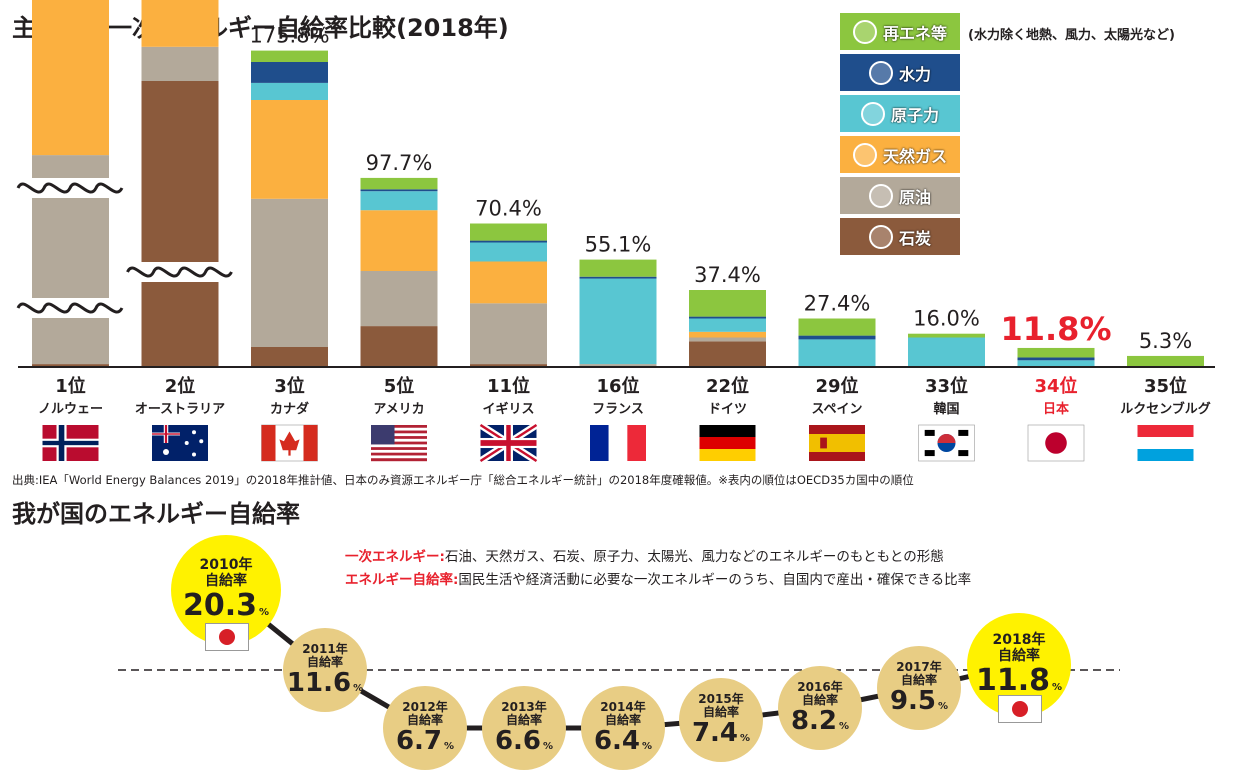 Image resolution: width=1250 pixels, height=776 pixels. Describe the element at coordinates (70, 409) in the screenshot. I see `country-name: ノルウェー` at that location.